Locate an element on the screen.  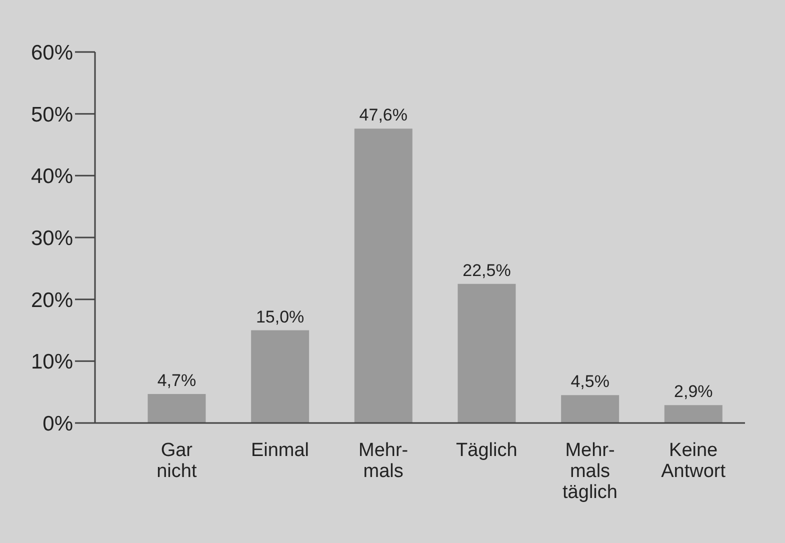
data-label: 4,5% is located at coordinates (590, 382).